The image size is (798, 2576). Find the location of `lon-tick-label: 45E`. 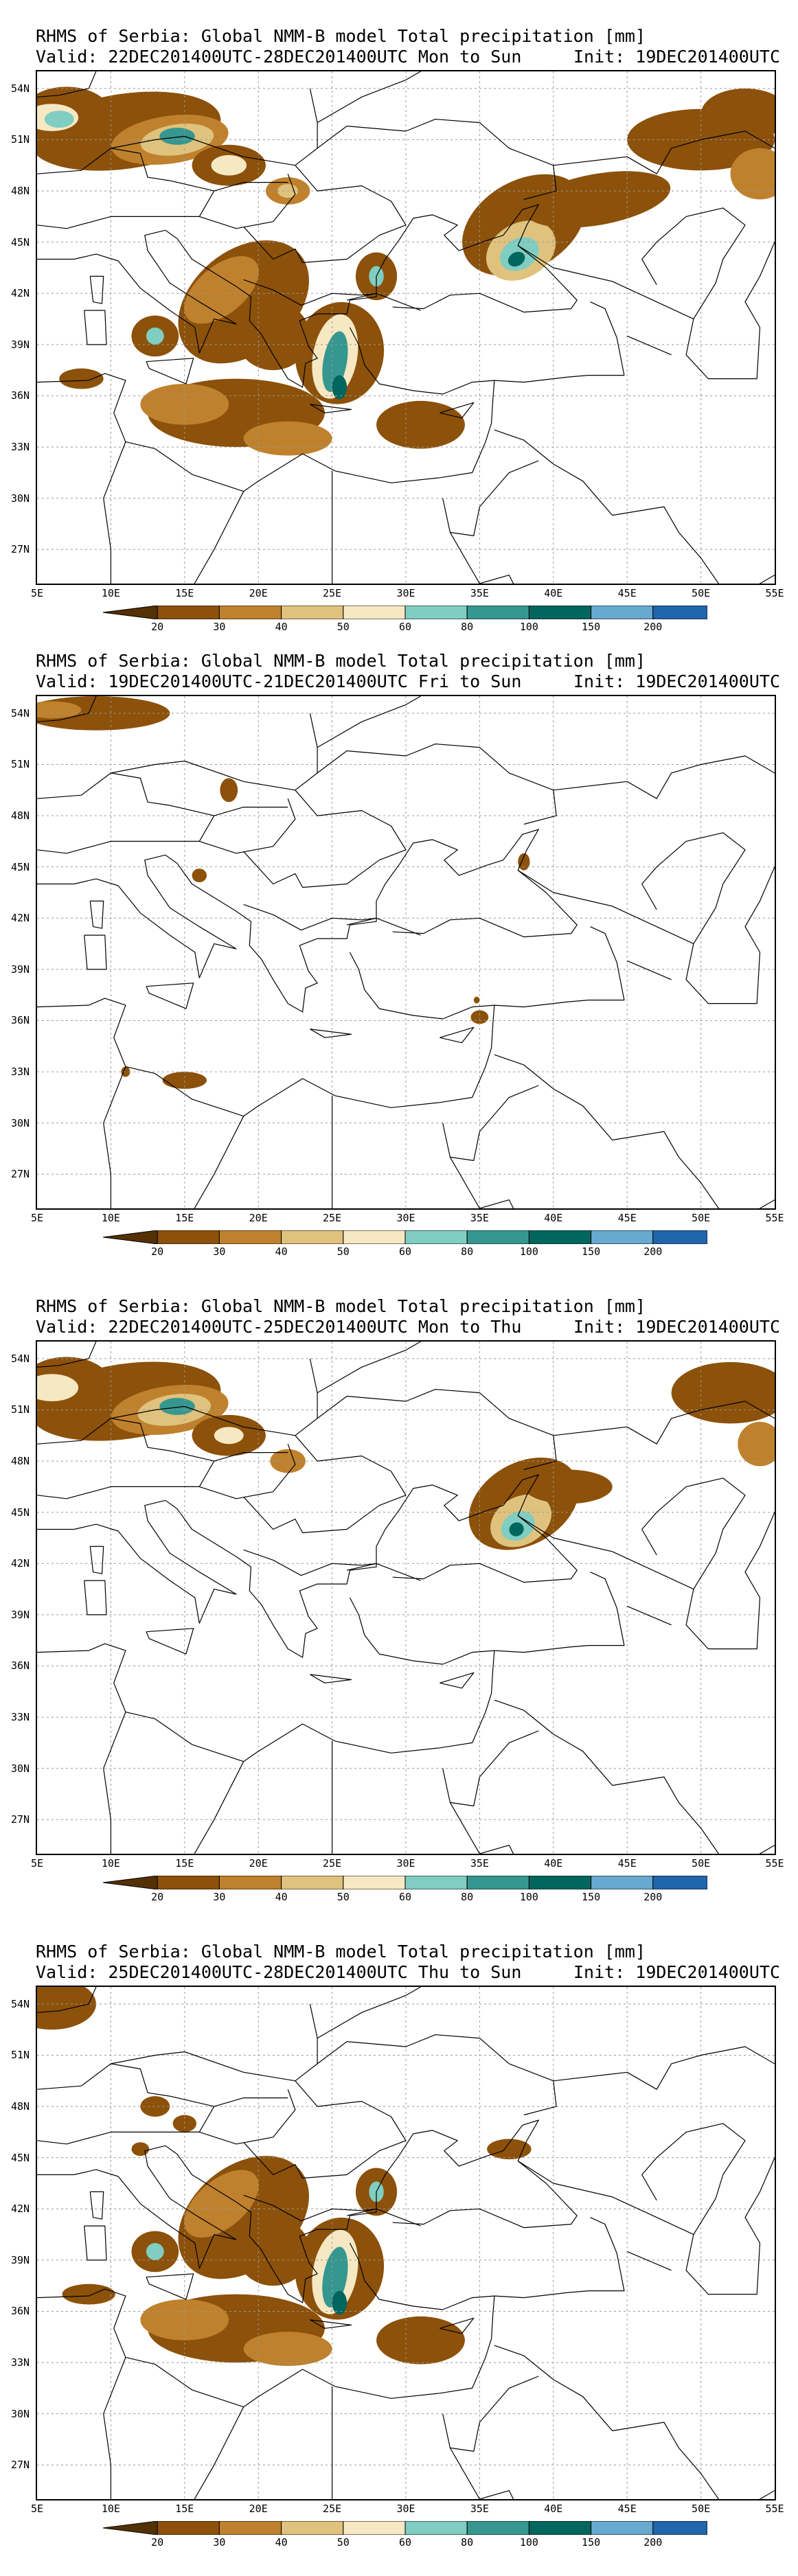

lon-tick-label: 45E is located at coordinates (627, 1864).